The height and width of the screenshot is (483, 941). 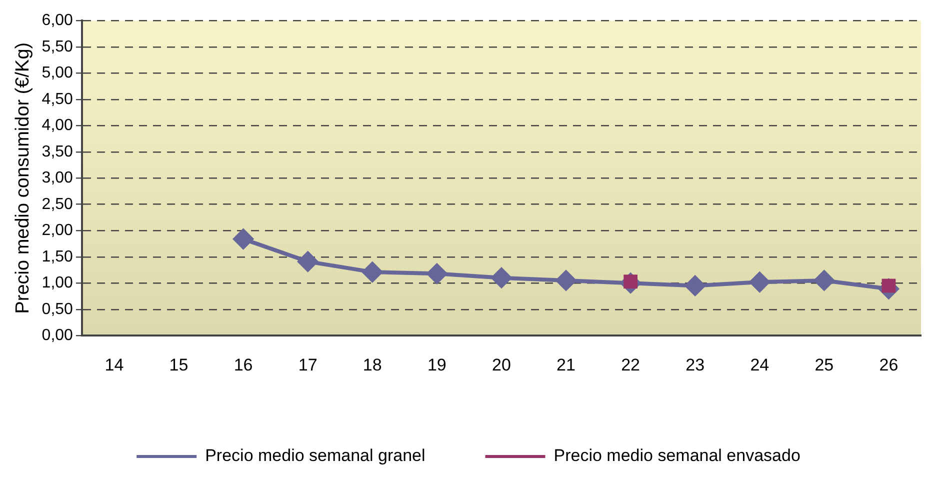 What do you see at coordinates (315, 456) in the screenshot?
I see `legend-label: Precio medio semanal granel` at bounding box center [315, 456].